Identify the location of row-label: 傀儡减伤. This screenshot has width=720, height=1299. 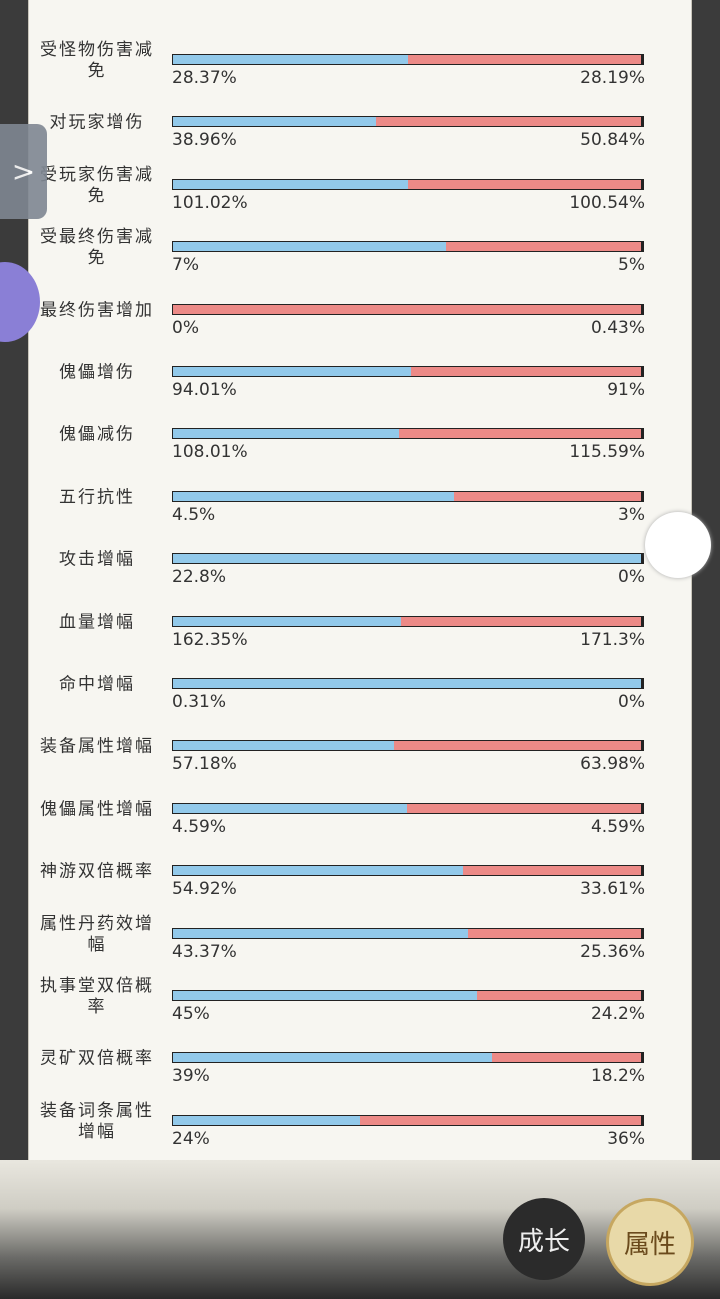
(97, 434).